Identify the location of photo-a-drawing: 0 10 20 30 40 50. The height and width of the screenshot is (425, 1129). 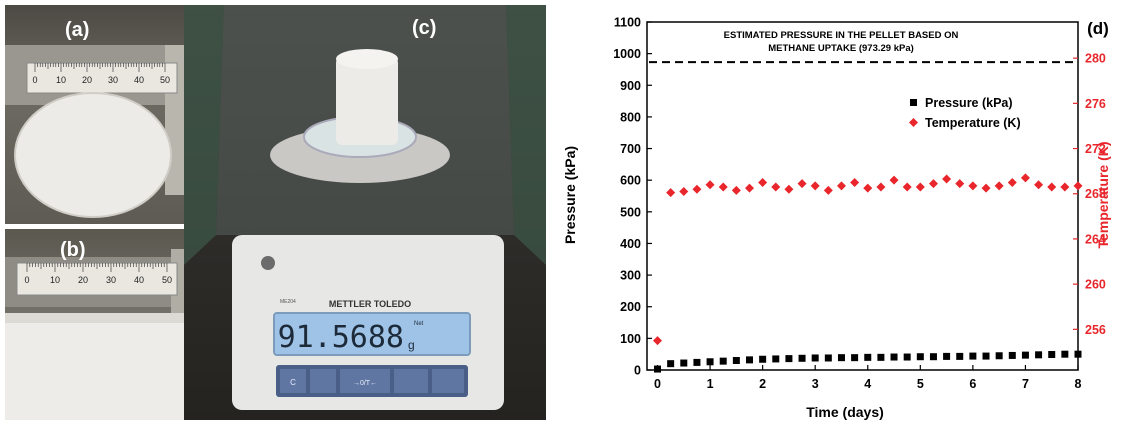
(96, 131).